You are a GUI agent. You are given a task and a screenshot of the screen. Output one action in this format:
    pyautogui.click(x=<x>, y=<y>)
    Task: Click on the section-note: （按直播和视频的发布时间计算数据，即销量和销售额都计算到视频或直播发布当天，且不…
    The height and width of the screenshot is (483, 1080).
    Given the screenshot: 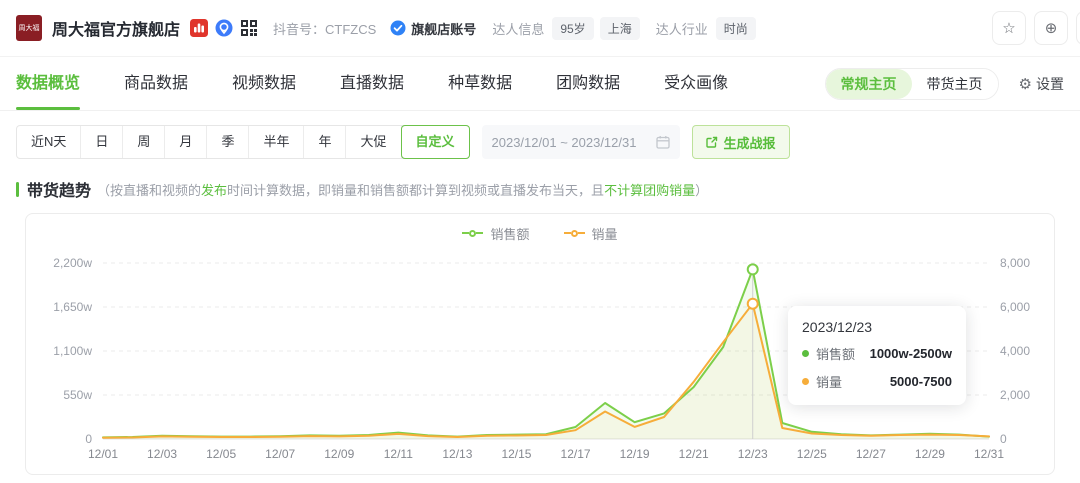 What is the action you would take?
    pyautogui.click(x=402, y=189)
    